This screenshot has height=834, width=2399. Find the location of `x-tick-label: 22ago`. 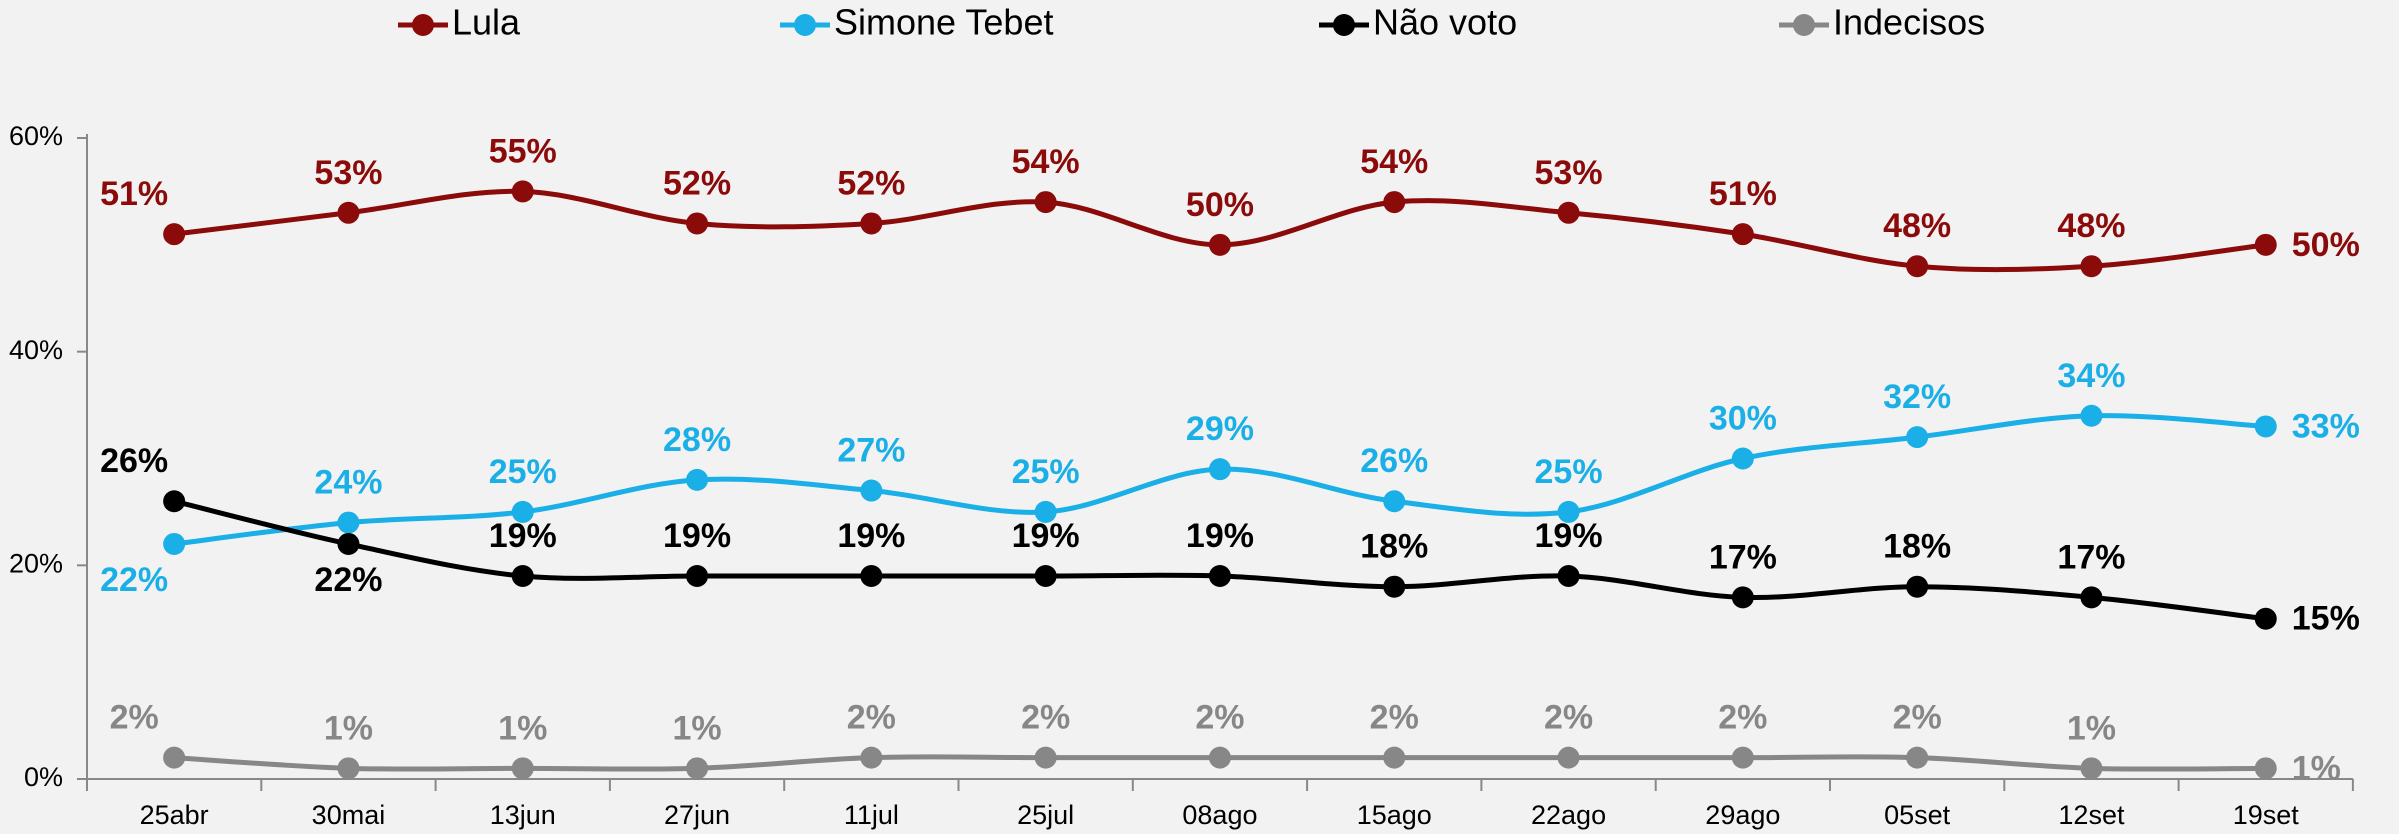

x-tick-label: 22ago is located at coordinates (1568, 815).